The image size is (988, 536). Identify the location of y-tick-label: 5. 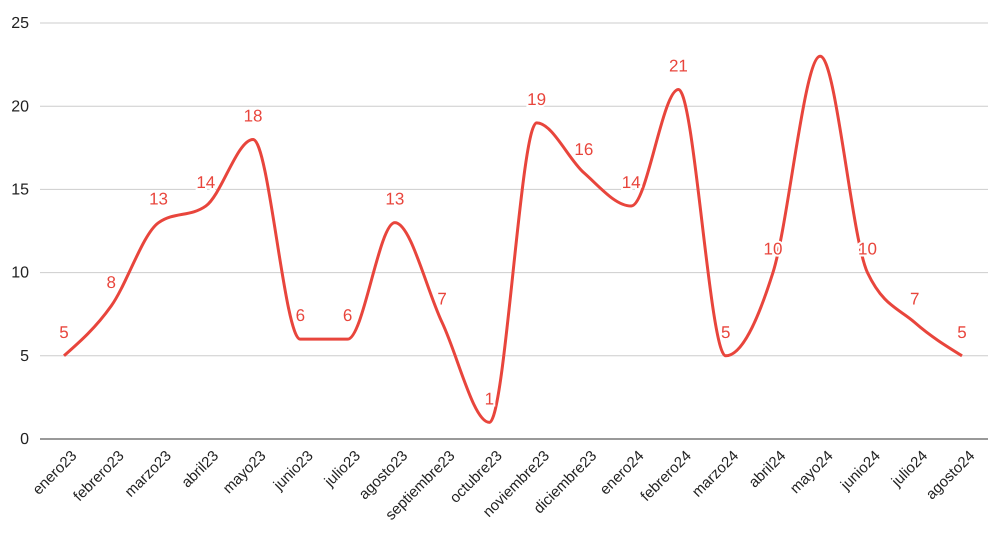
(25, 356).